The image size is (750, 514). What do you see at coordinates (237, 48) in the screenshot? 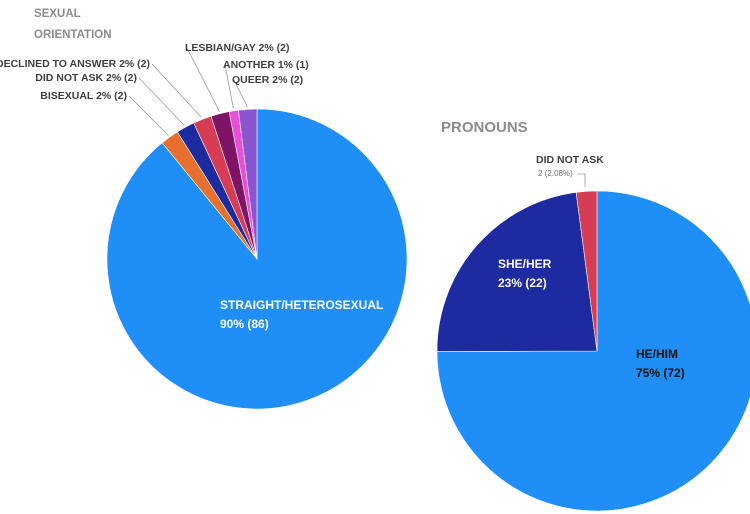
I see `label-lesbian-gay: LESBIAN/GAY 2% (2)` at bounding box center [237, 48].